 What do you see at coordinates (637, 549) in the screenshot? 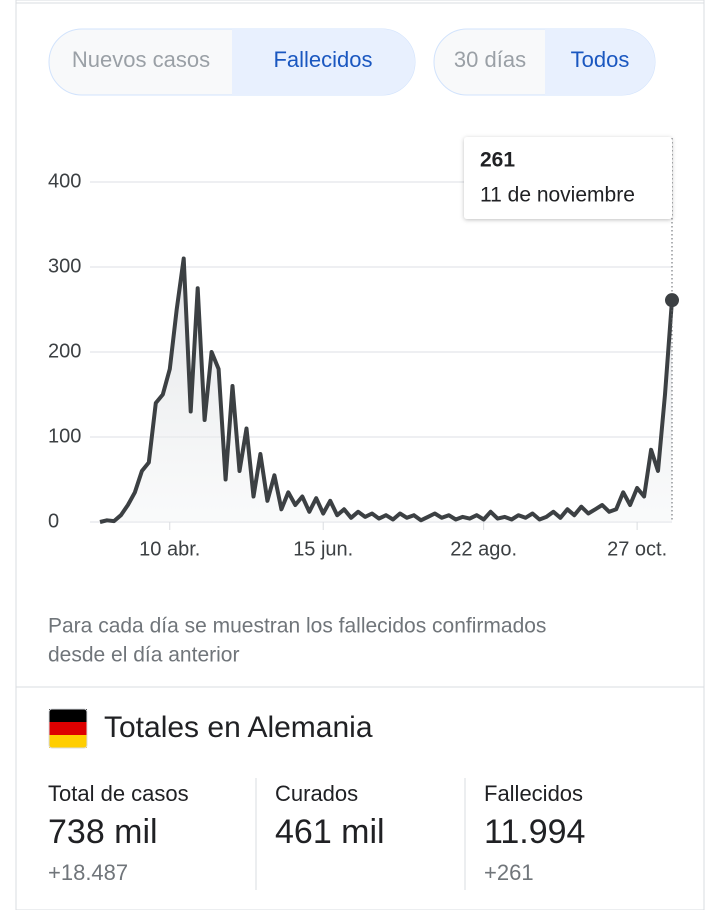
I see `x-tick-label: 27 oct.` at bounding box center [637, 549].